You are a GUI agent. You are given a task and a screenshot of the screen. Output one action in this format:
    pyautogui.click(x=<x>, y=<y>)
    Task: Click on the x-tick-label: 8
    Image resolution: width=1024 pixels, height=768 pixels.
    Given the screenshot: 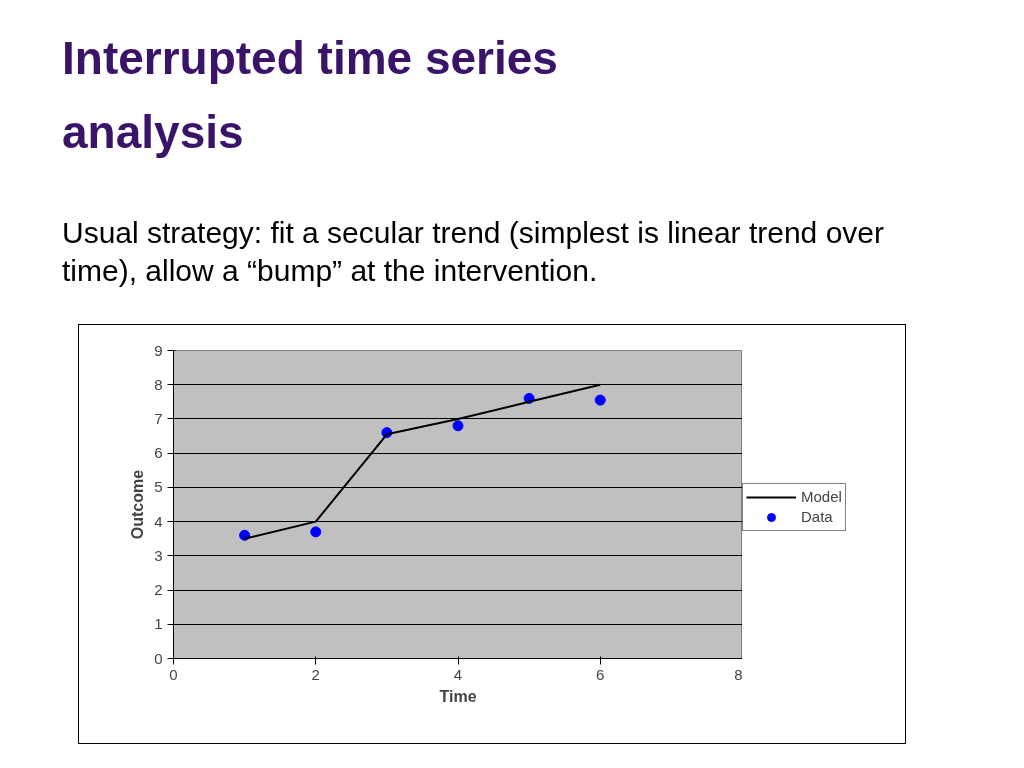 What is the action you would take?
    pyautogui.click(x=738, y=674)
    